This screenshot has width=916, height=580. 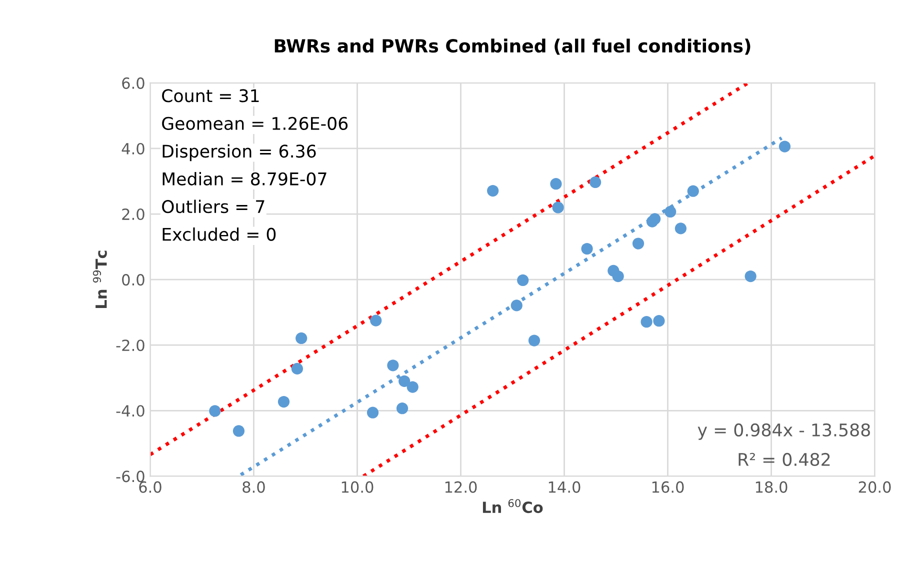 I want to click on y-axis-title: Ln $^{99}$Tc, so click(x=99, y=279).